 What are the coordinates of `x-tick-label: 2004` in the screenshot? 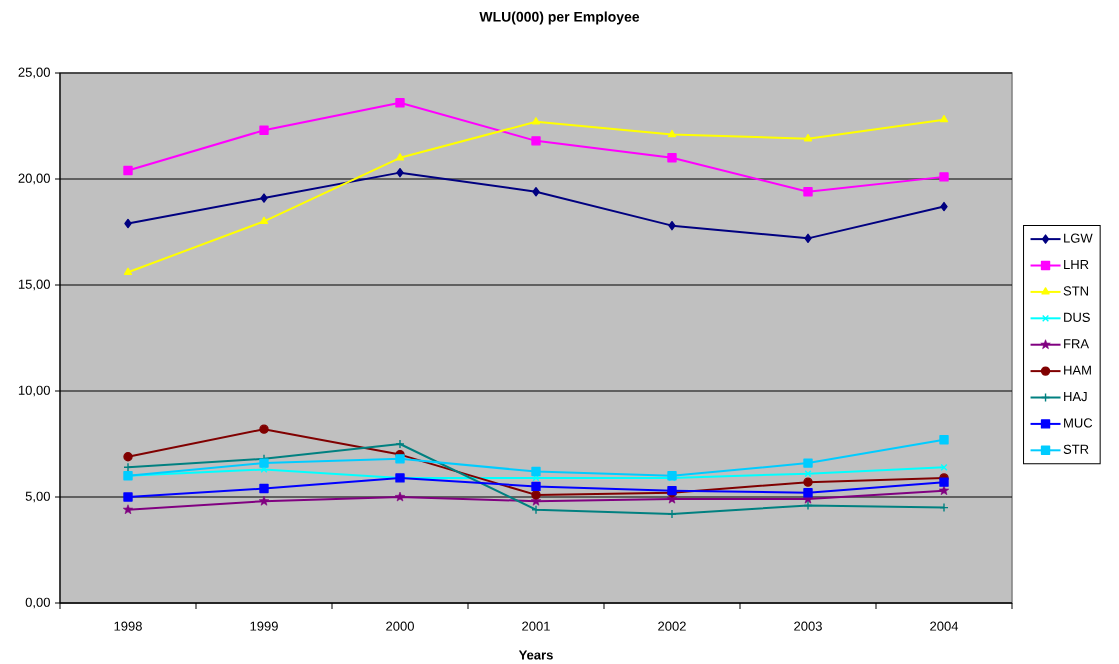 It's located at (944, 626).